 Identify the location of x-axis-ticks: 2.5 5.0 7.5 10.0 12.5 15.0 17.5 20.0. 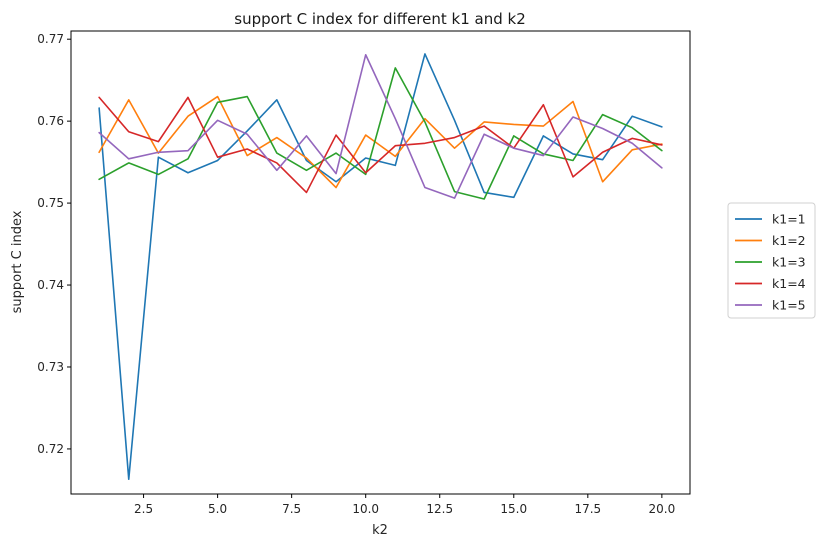
(404, 505).